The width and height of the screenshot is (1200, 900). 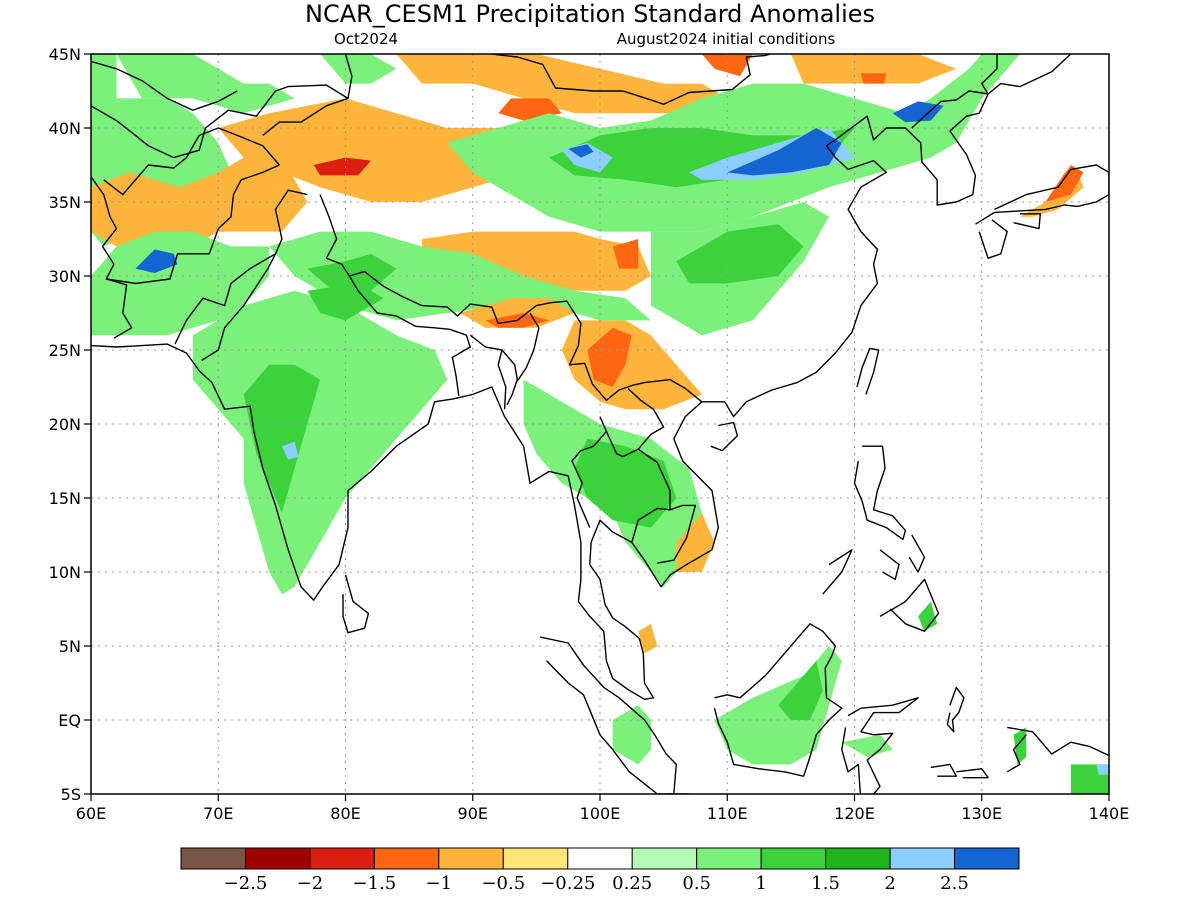 What do you see at coordinates (439, 883) in the screenshot?
I see `colorbar-label: −1` at bounding box center [439, 883].